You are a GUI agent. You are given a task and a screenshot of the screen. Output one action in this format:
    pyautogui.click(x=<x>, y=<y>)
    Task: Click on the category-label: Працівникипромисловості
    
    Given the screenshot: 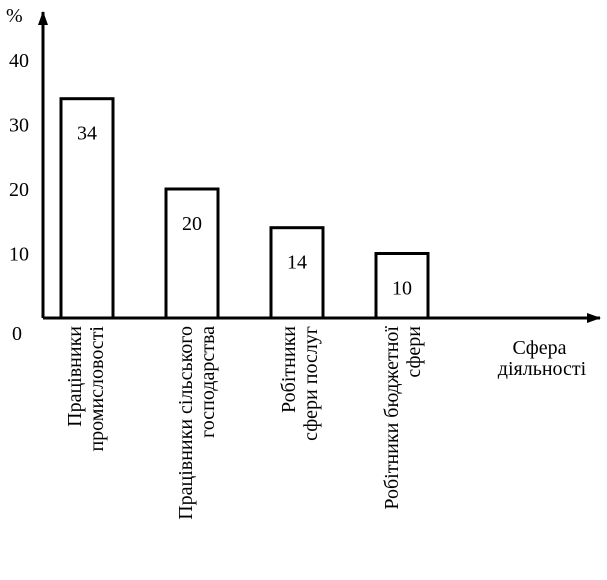 What is the action you would take?
    pyautogui.click(x=86, y=389)
    